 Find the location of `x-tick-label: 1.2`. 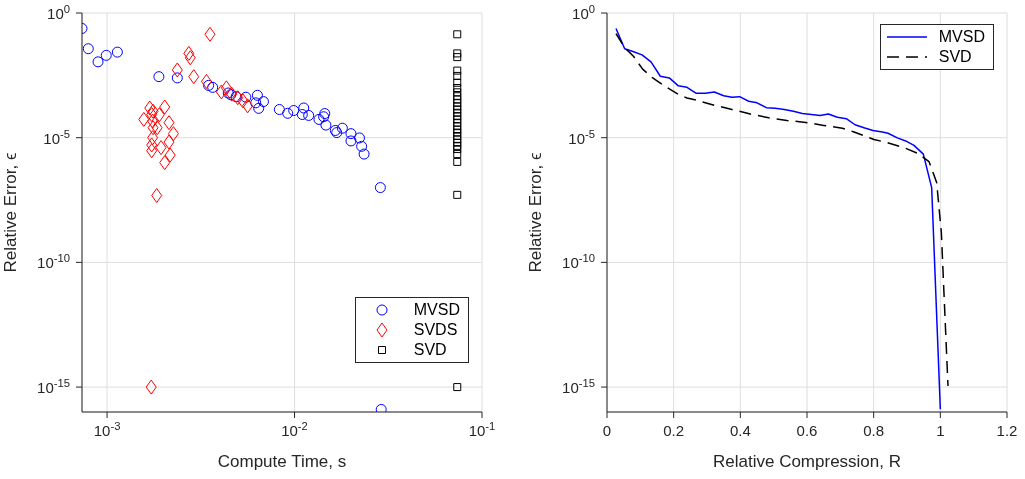

x-tick-label: 1.2 is located at coordinates (1007, 430).